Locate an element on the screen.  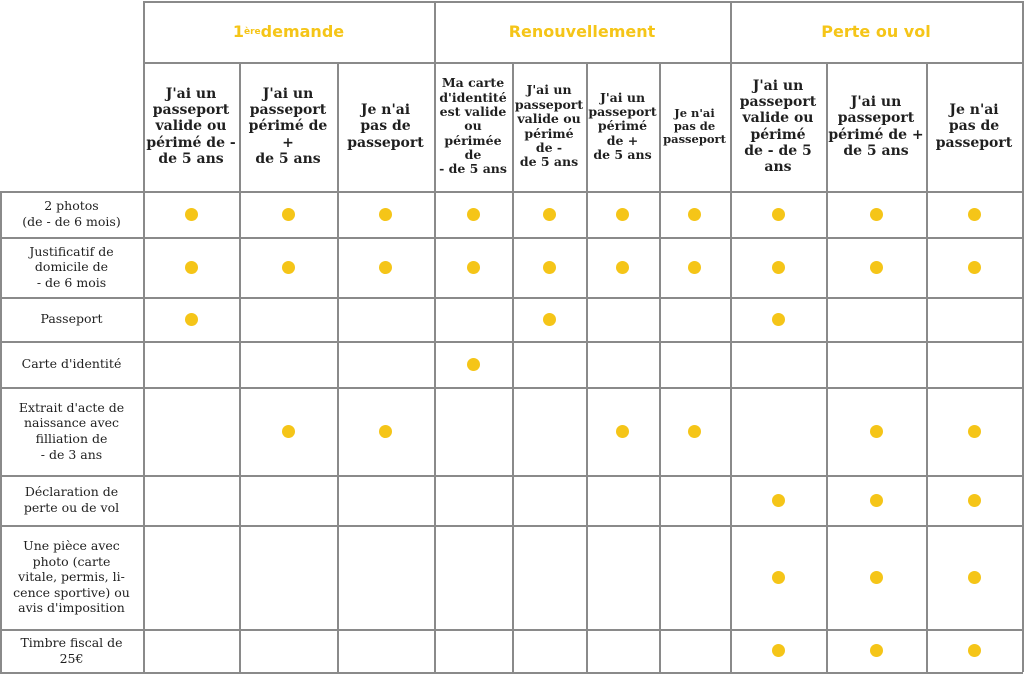
row-header: 2 photos (de - de 6 mois) is located at coordinates (71, 214).